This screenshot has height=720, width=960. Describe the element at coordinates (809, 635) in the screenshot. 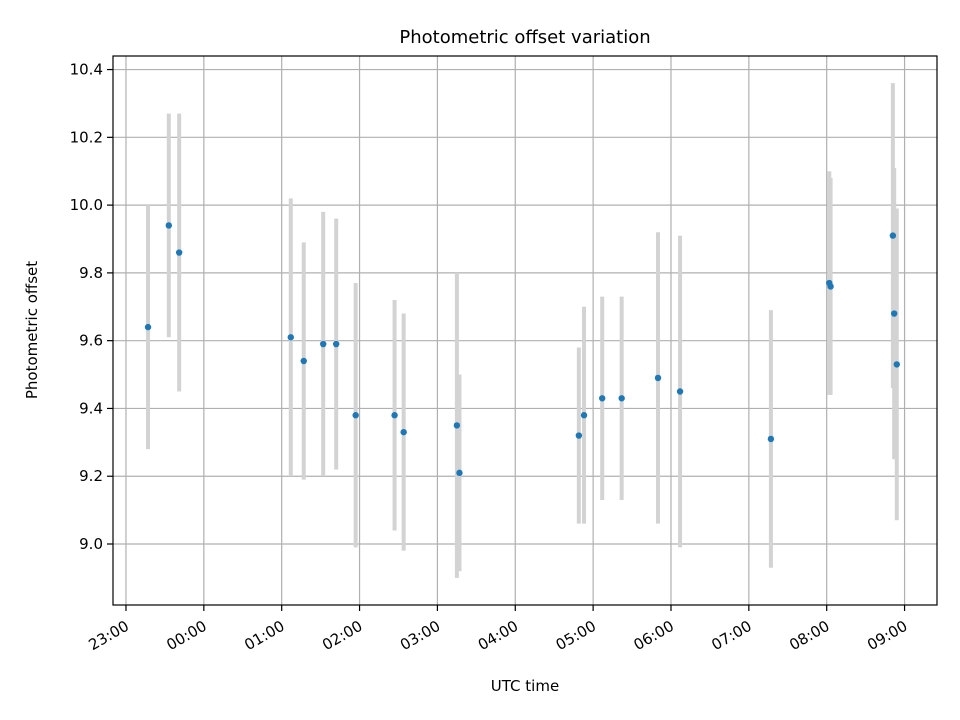

I see `x-tick-label: 08:00` at that location.